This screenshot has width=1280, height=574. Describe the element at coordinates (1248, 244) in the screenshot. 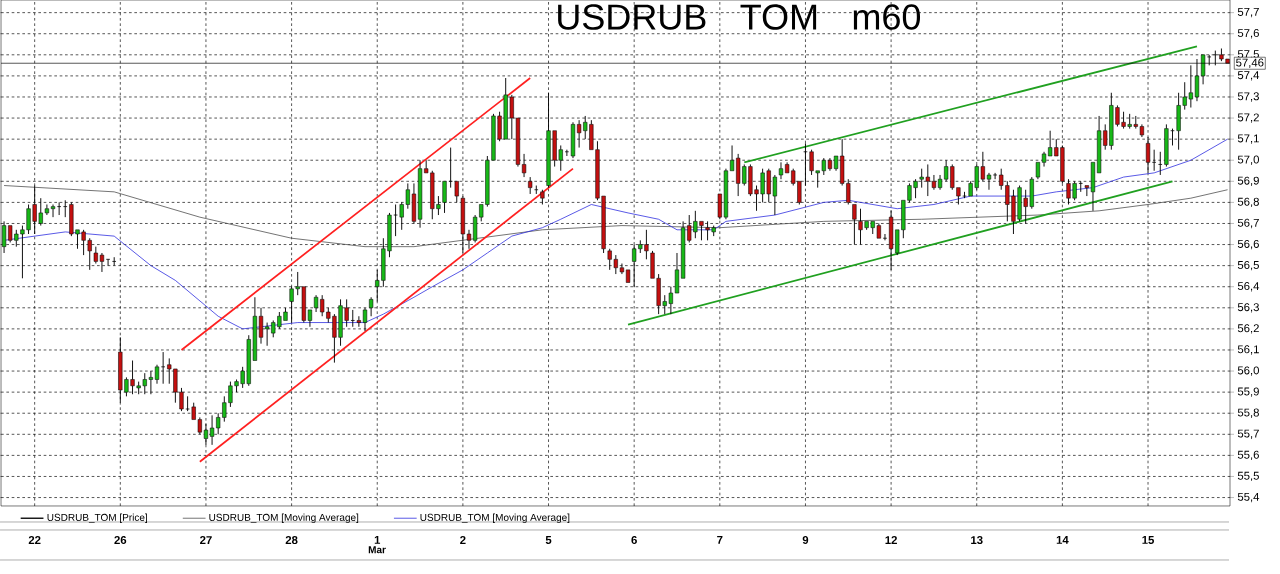

I see `y-tick-label: 56,6` at that location.